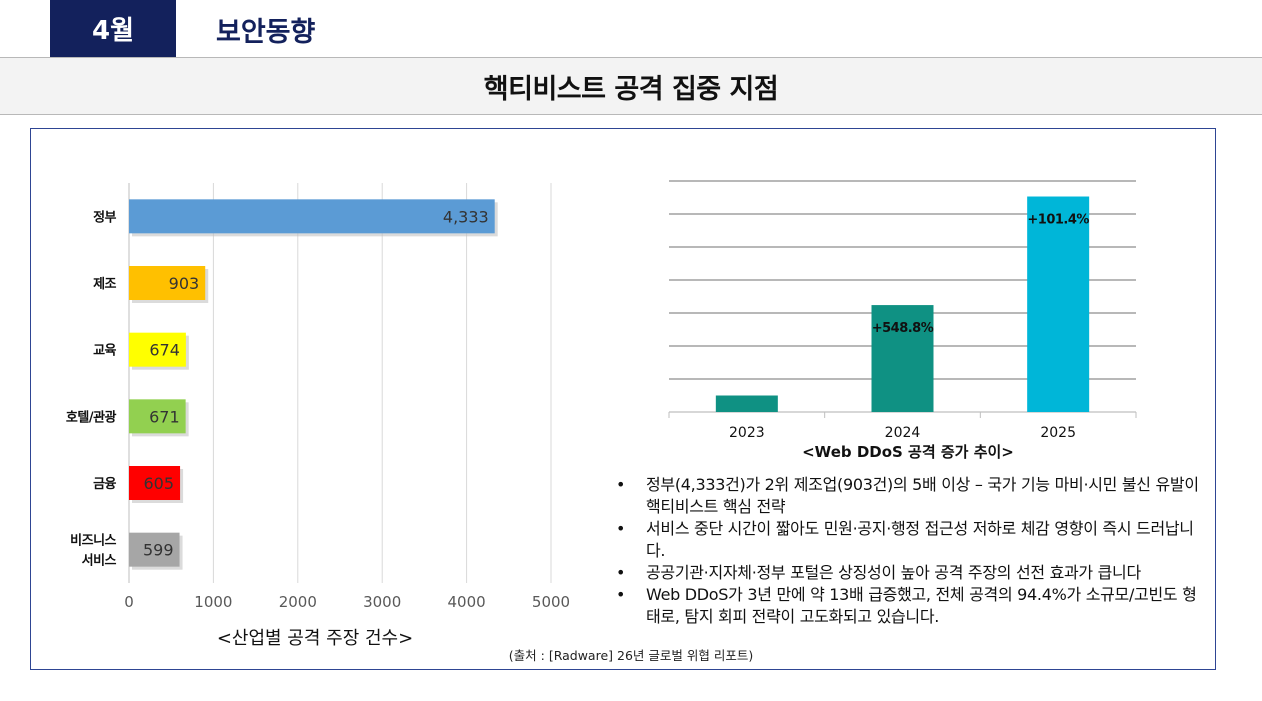 The width and height of the screenshot is (1262, 701). What do you see at coordinates (903, 328) in the screenshot?
I see `growth-annotation: +548.8%` at bounding box center [903, 328].